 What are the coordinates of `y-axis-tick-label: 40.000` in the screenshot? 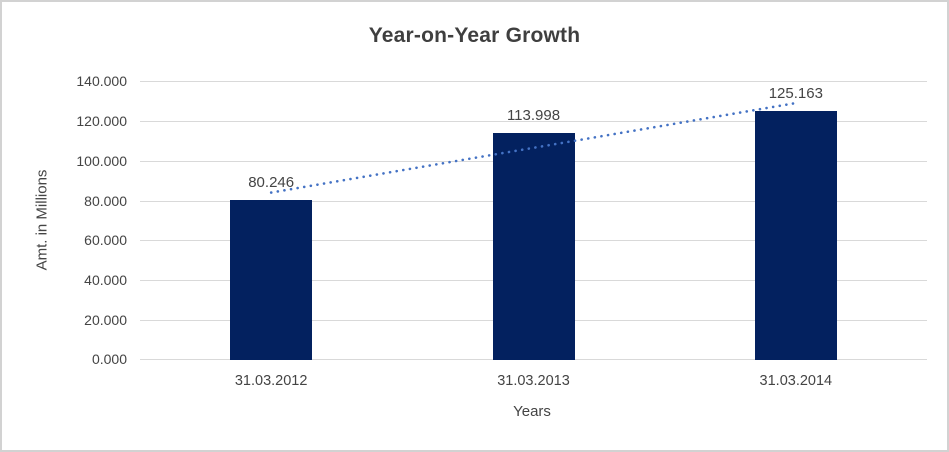 It's located at (105, 280).